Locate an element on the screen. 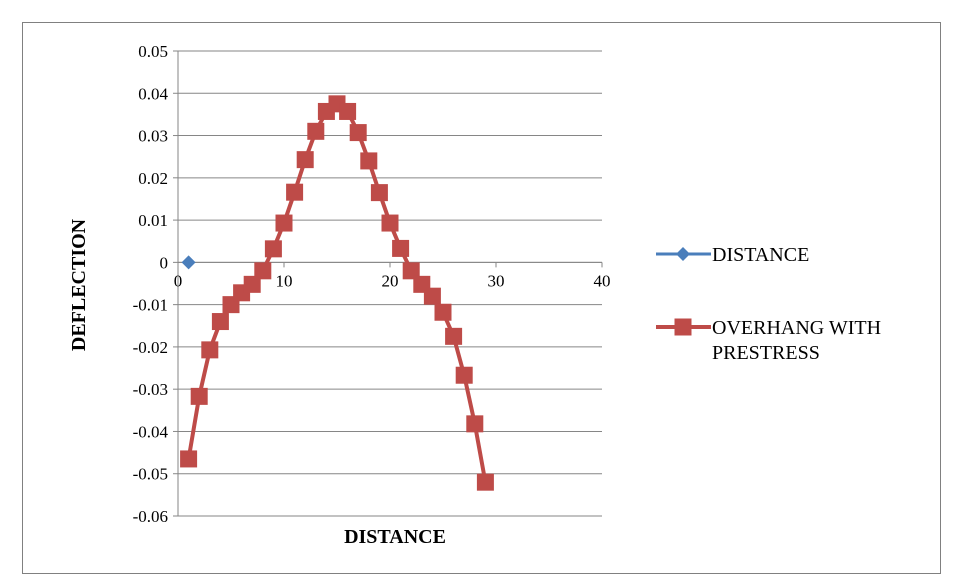 This screenshot has width=965, height=585. y-tick-label: -0.01 is located at coordinates (150, 305).